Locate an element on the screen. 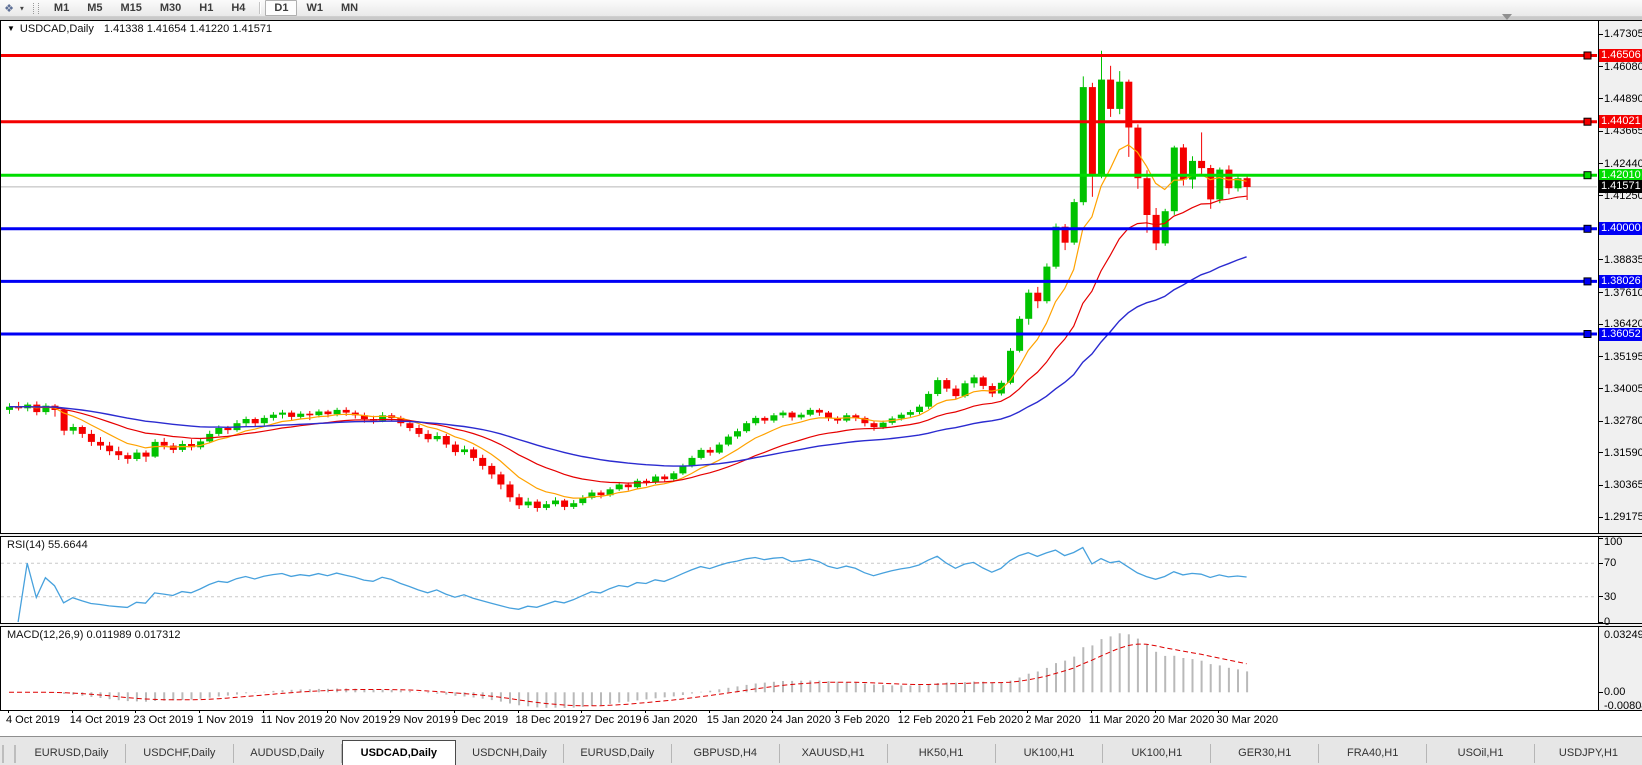  price-tick-label: 1.29175 is located at coordinates (1623, 517).